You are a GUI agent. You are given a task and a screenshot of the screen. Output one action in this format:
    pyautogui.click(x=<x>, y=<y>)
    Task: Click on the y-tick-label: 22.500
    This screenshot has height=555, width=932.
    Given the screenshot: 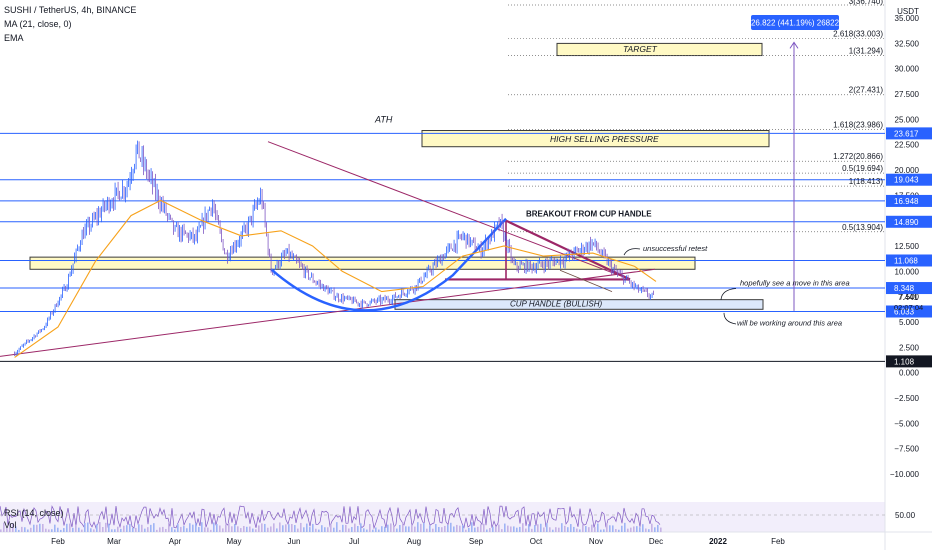 What is the action you would take?
    pyautogui.click(x=907, y=145)
    